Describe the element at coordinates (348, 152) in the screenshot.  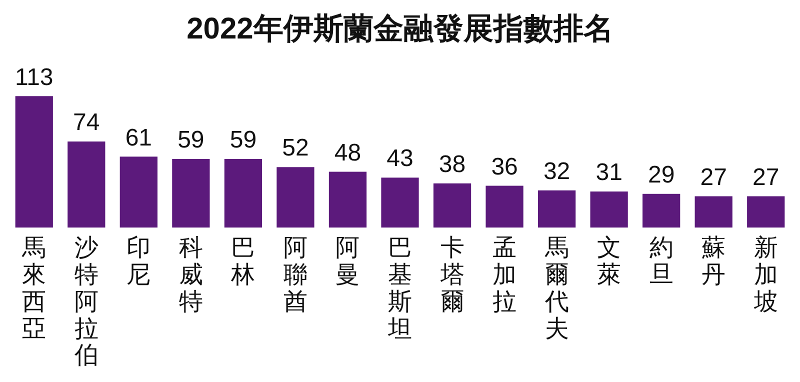
I see `data-label: 48` at that location.